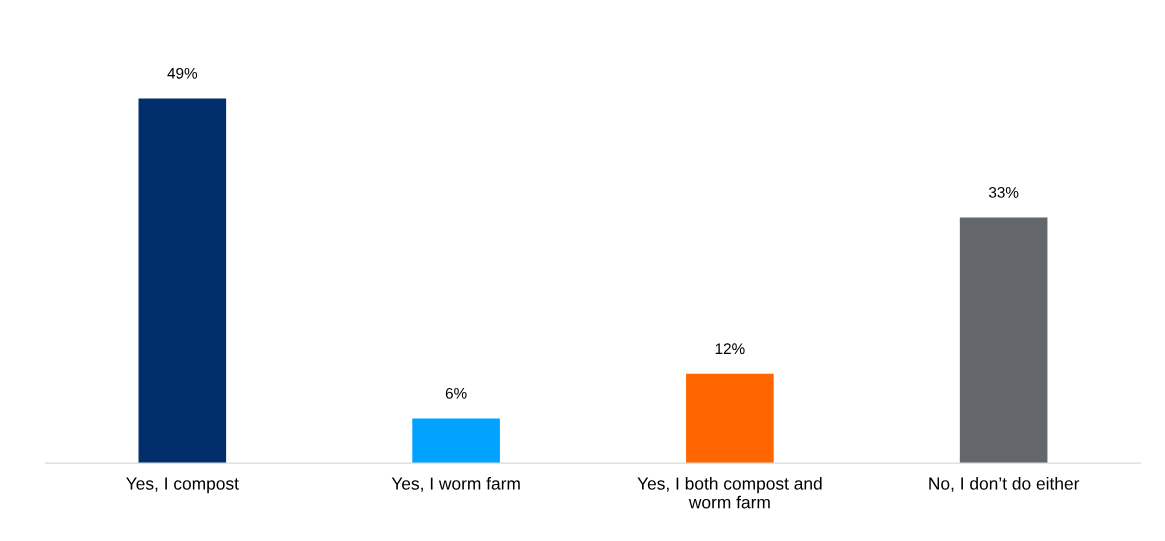 Image resolution: width=1165 pixels, height=541 pixels. I want to click on x-tick-label: Yes, I compost, so click(182, 485).